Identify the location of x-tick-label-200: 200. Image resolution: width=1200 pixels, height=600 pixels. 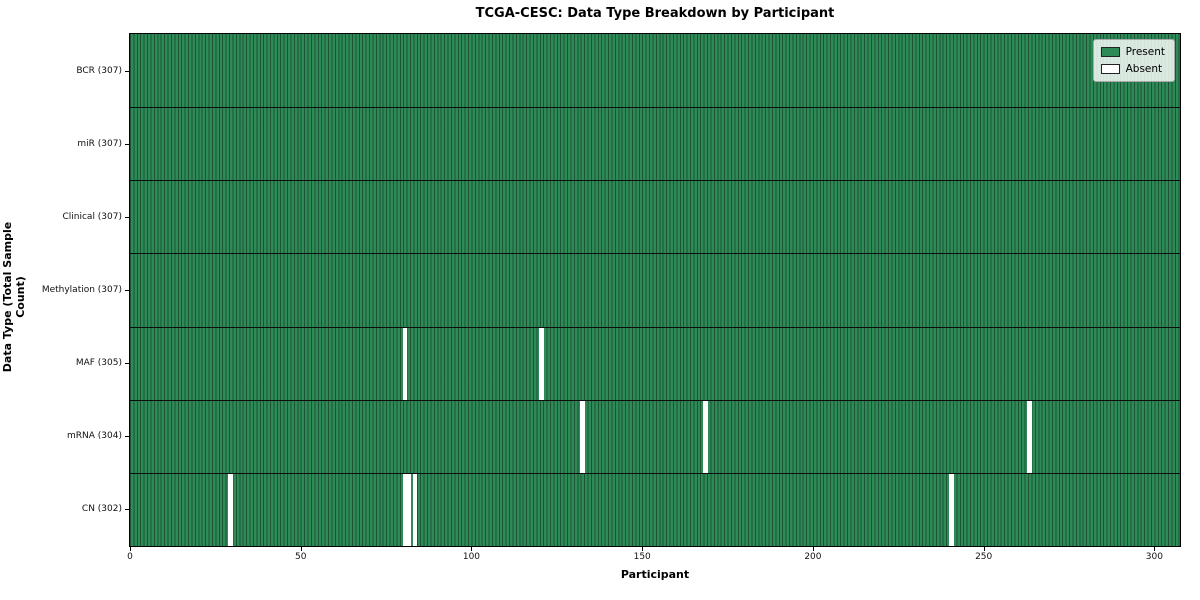
(813, 557).